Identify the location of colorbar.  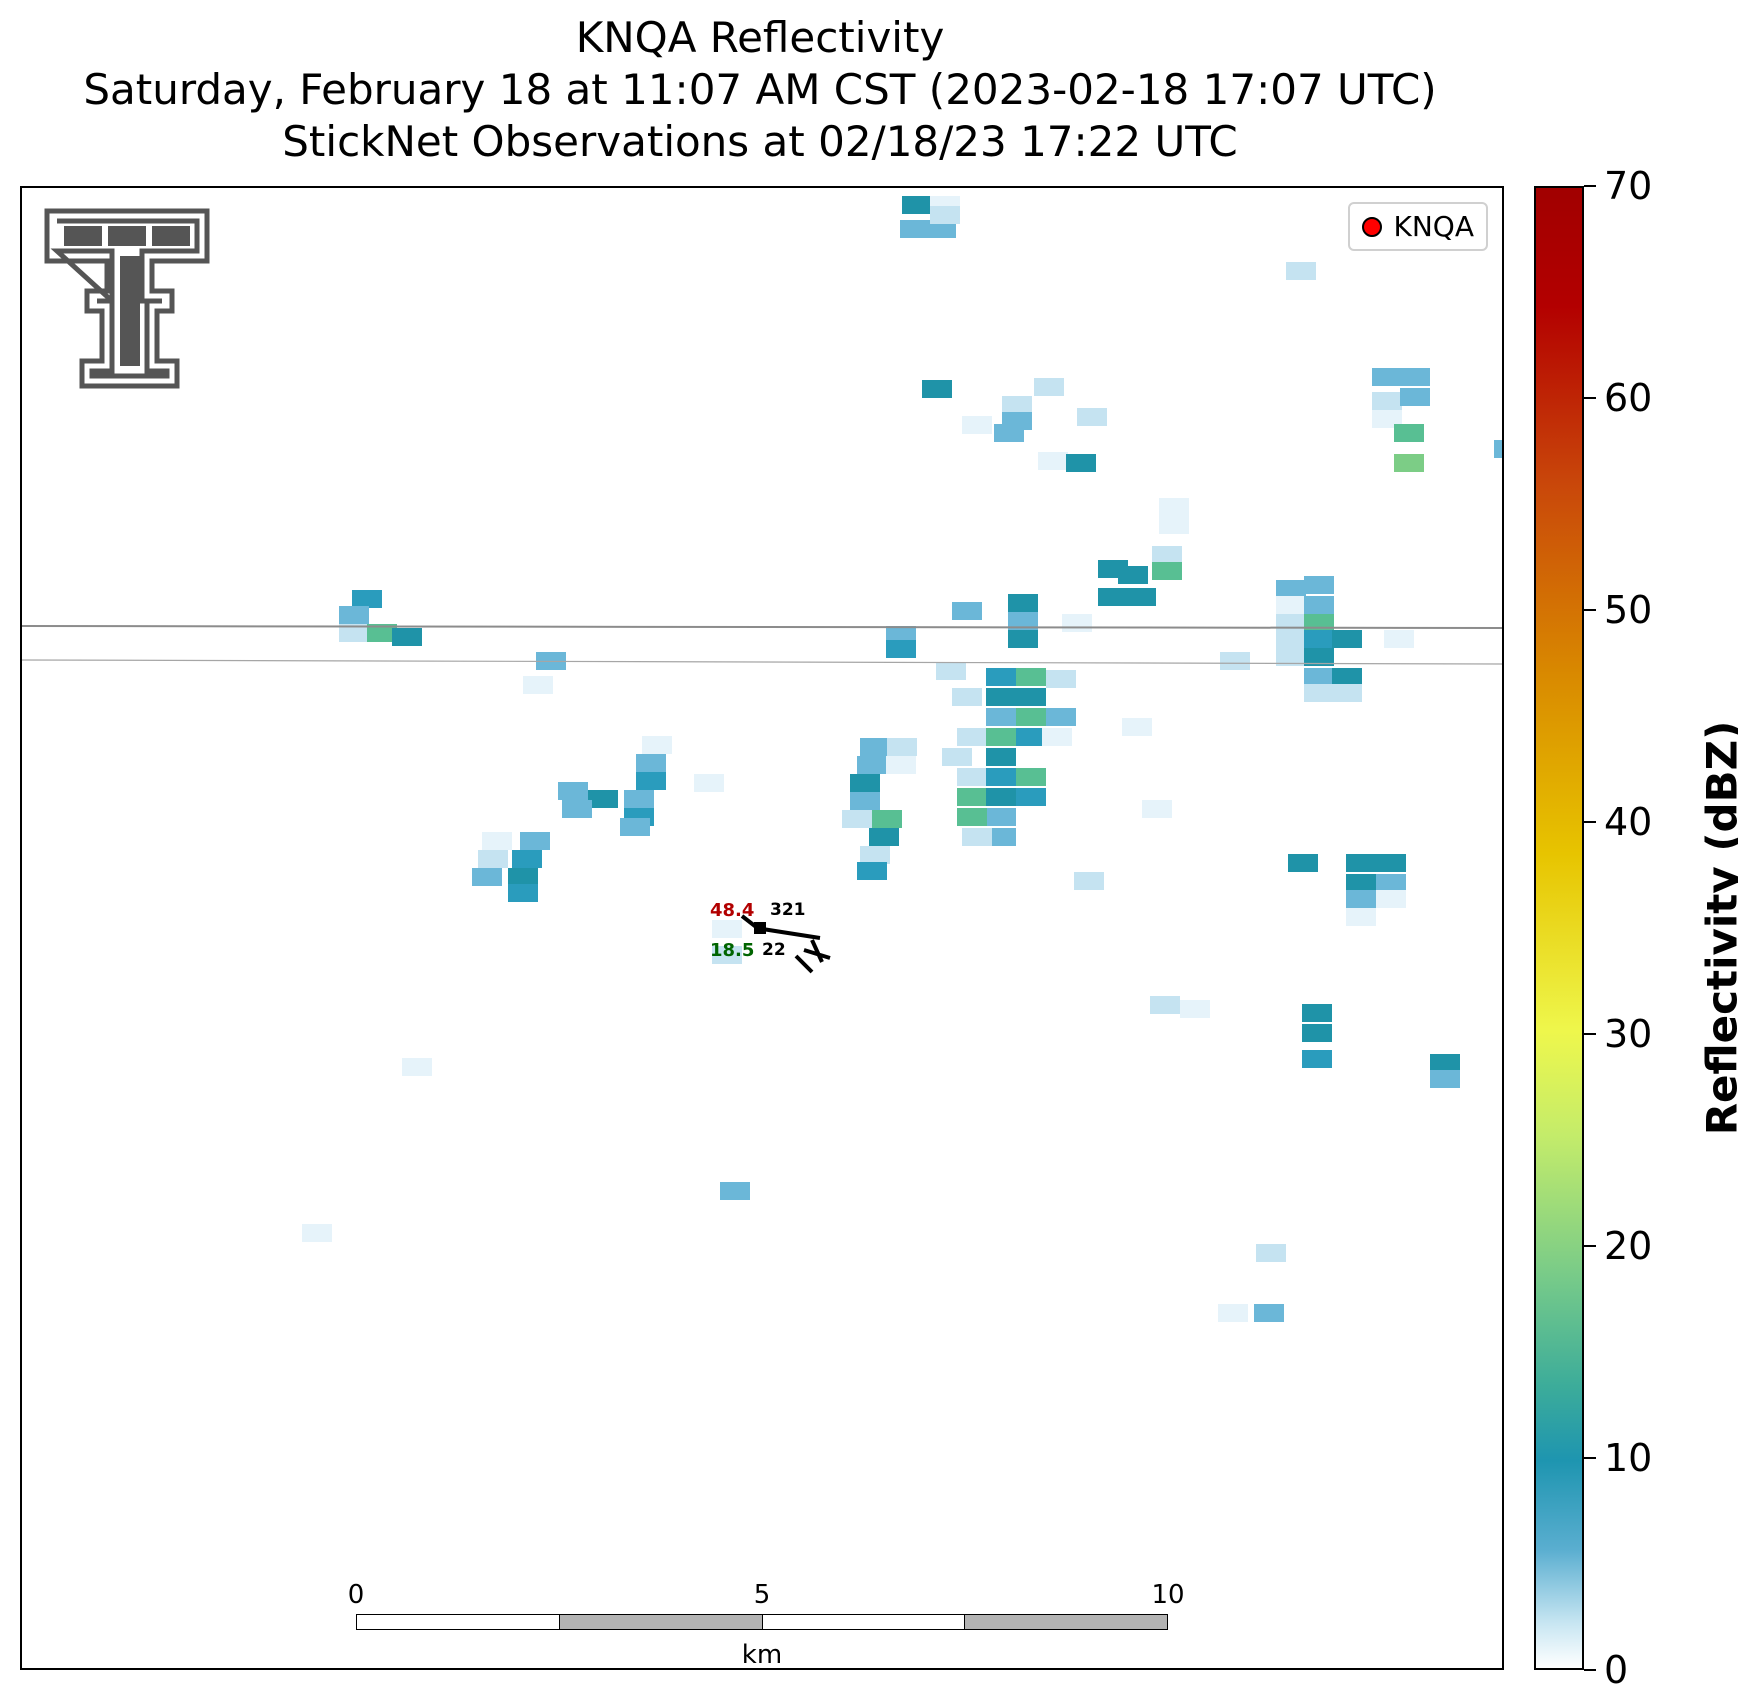
(1559, 928).